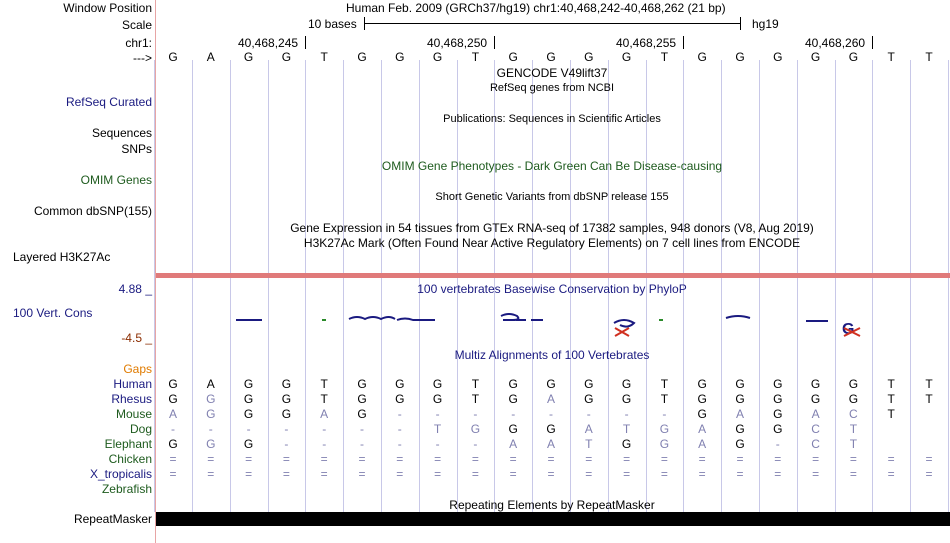 Image resolution: width=950 pixels, height=543 pixels. I want to click on gaps-label: Gaps, so click(137, 369).